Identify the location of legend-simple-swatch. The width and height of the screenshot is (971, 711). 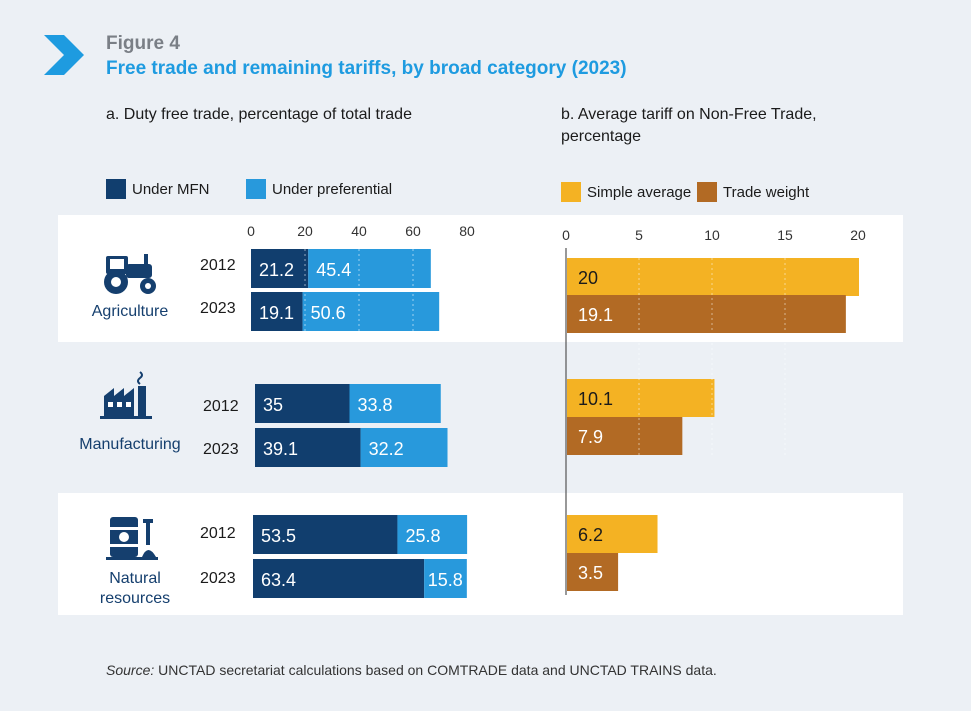
(571, 192).